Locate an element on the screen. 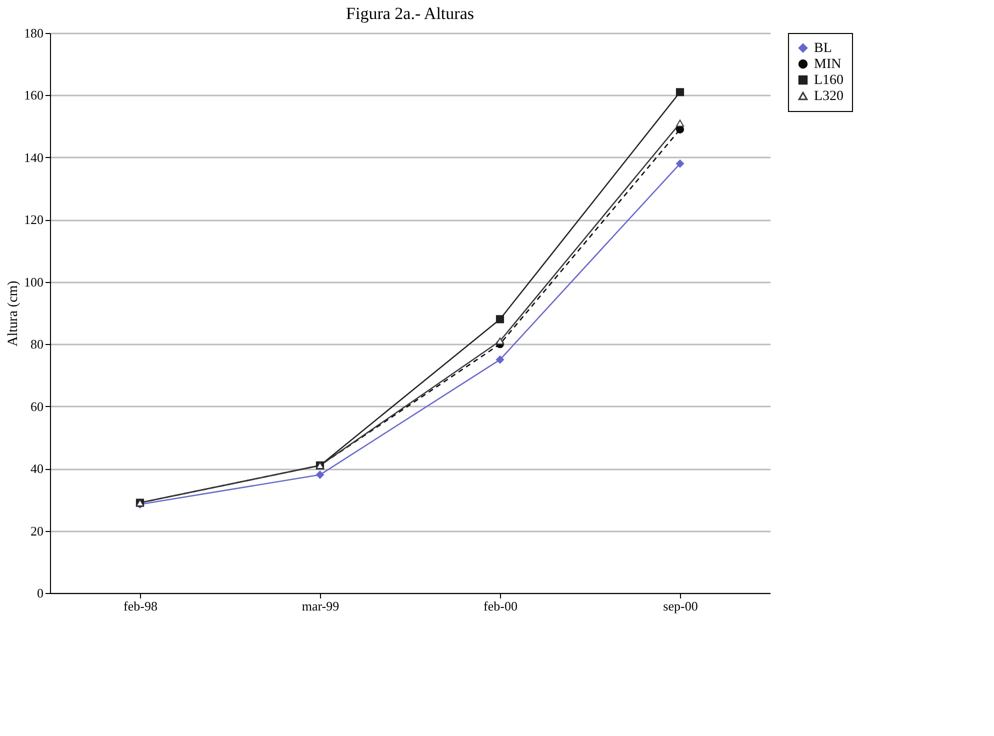  y-tick-label: 140 is located at coordinates (34, 157).